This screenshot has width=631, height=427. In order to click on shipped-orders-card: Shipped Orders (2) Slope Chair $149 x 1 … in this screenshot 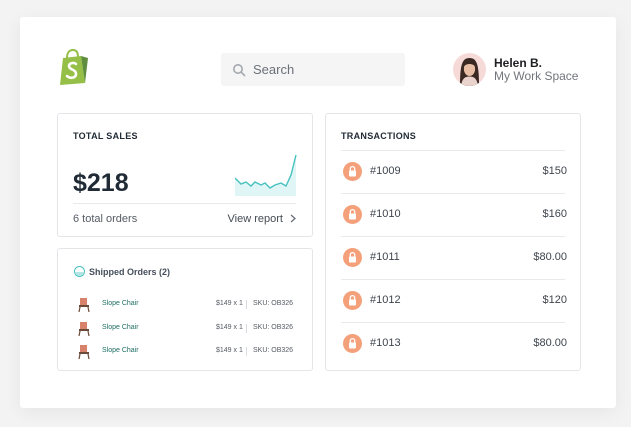, I will do `click(185, 309)`.